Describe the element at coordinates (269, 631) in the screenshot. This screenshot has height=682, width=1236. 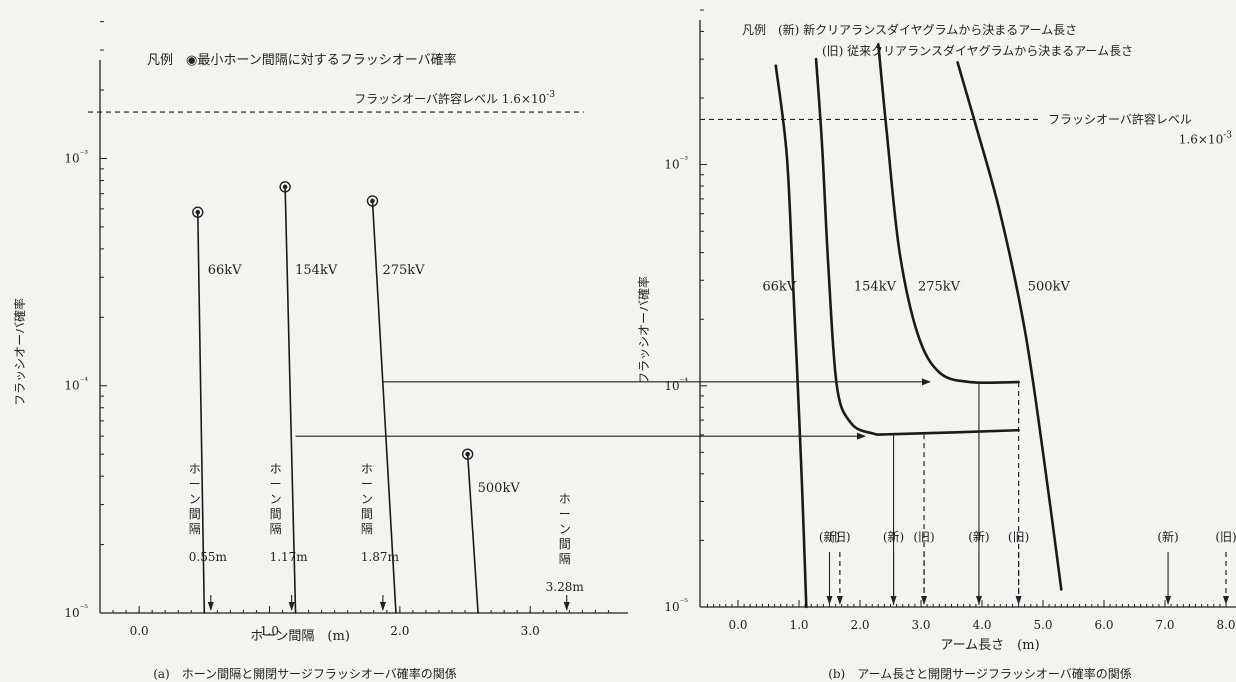
I see `panel-a-x-tick-label: 1.0` at that location.